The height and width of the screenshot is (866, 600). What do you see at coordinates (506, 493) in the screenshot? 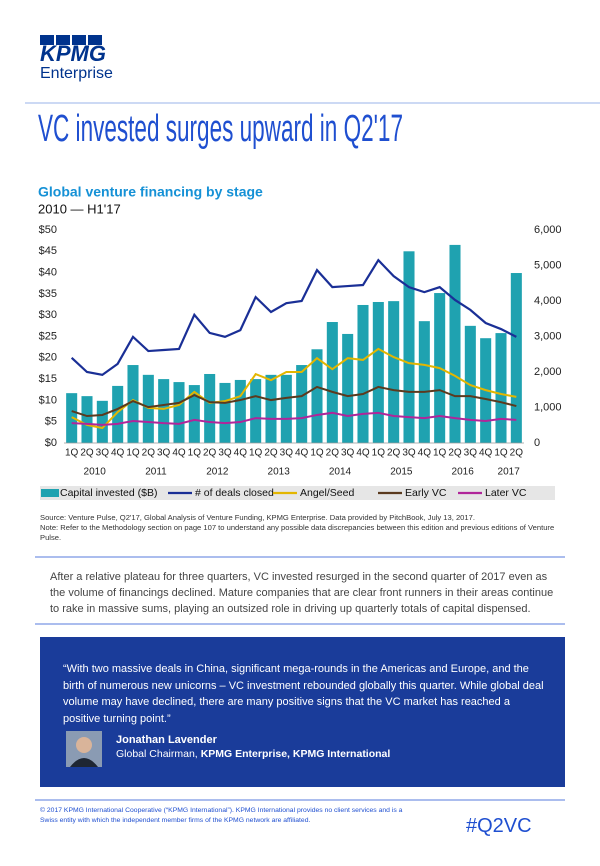
I see `legend-label: Later VC` at bounding box center [506, 493].